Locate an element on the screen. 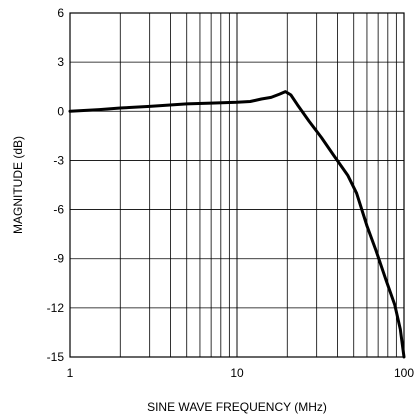  y-tick-label: -9 is located at coordinates (58, 259).